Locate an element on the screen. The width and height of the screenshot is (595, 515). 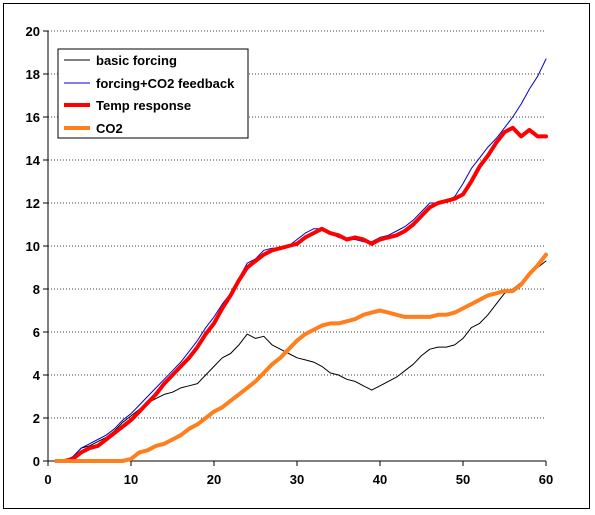
y-tick-label: 16 is located at coordinates (33, 117).